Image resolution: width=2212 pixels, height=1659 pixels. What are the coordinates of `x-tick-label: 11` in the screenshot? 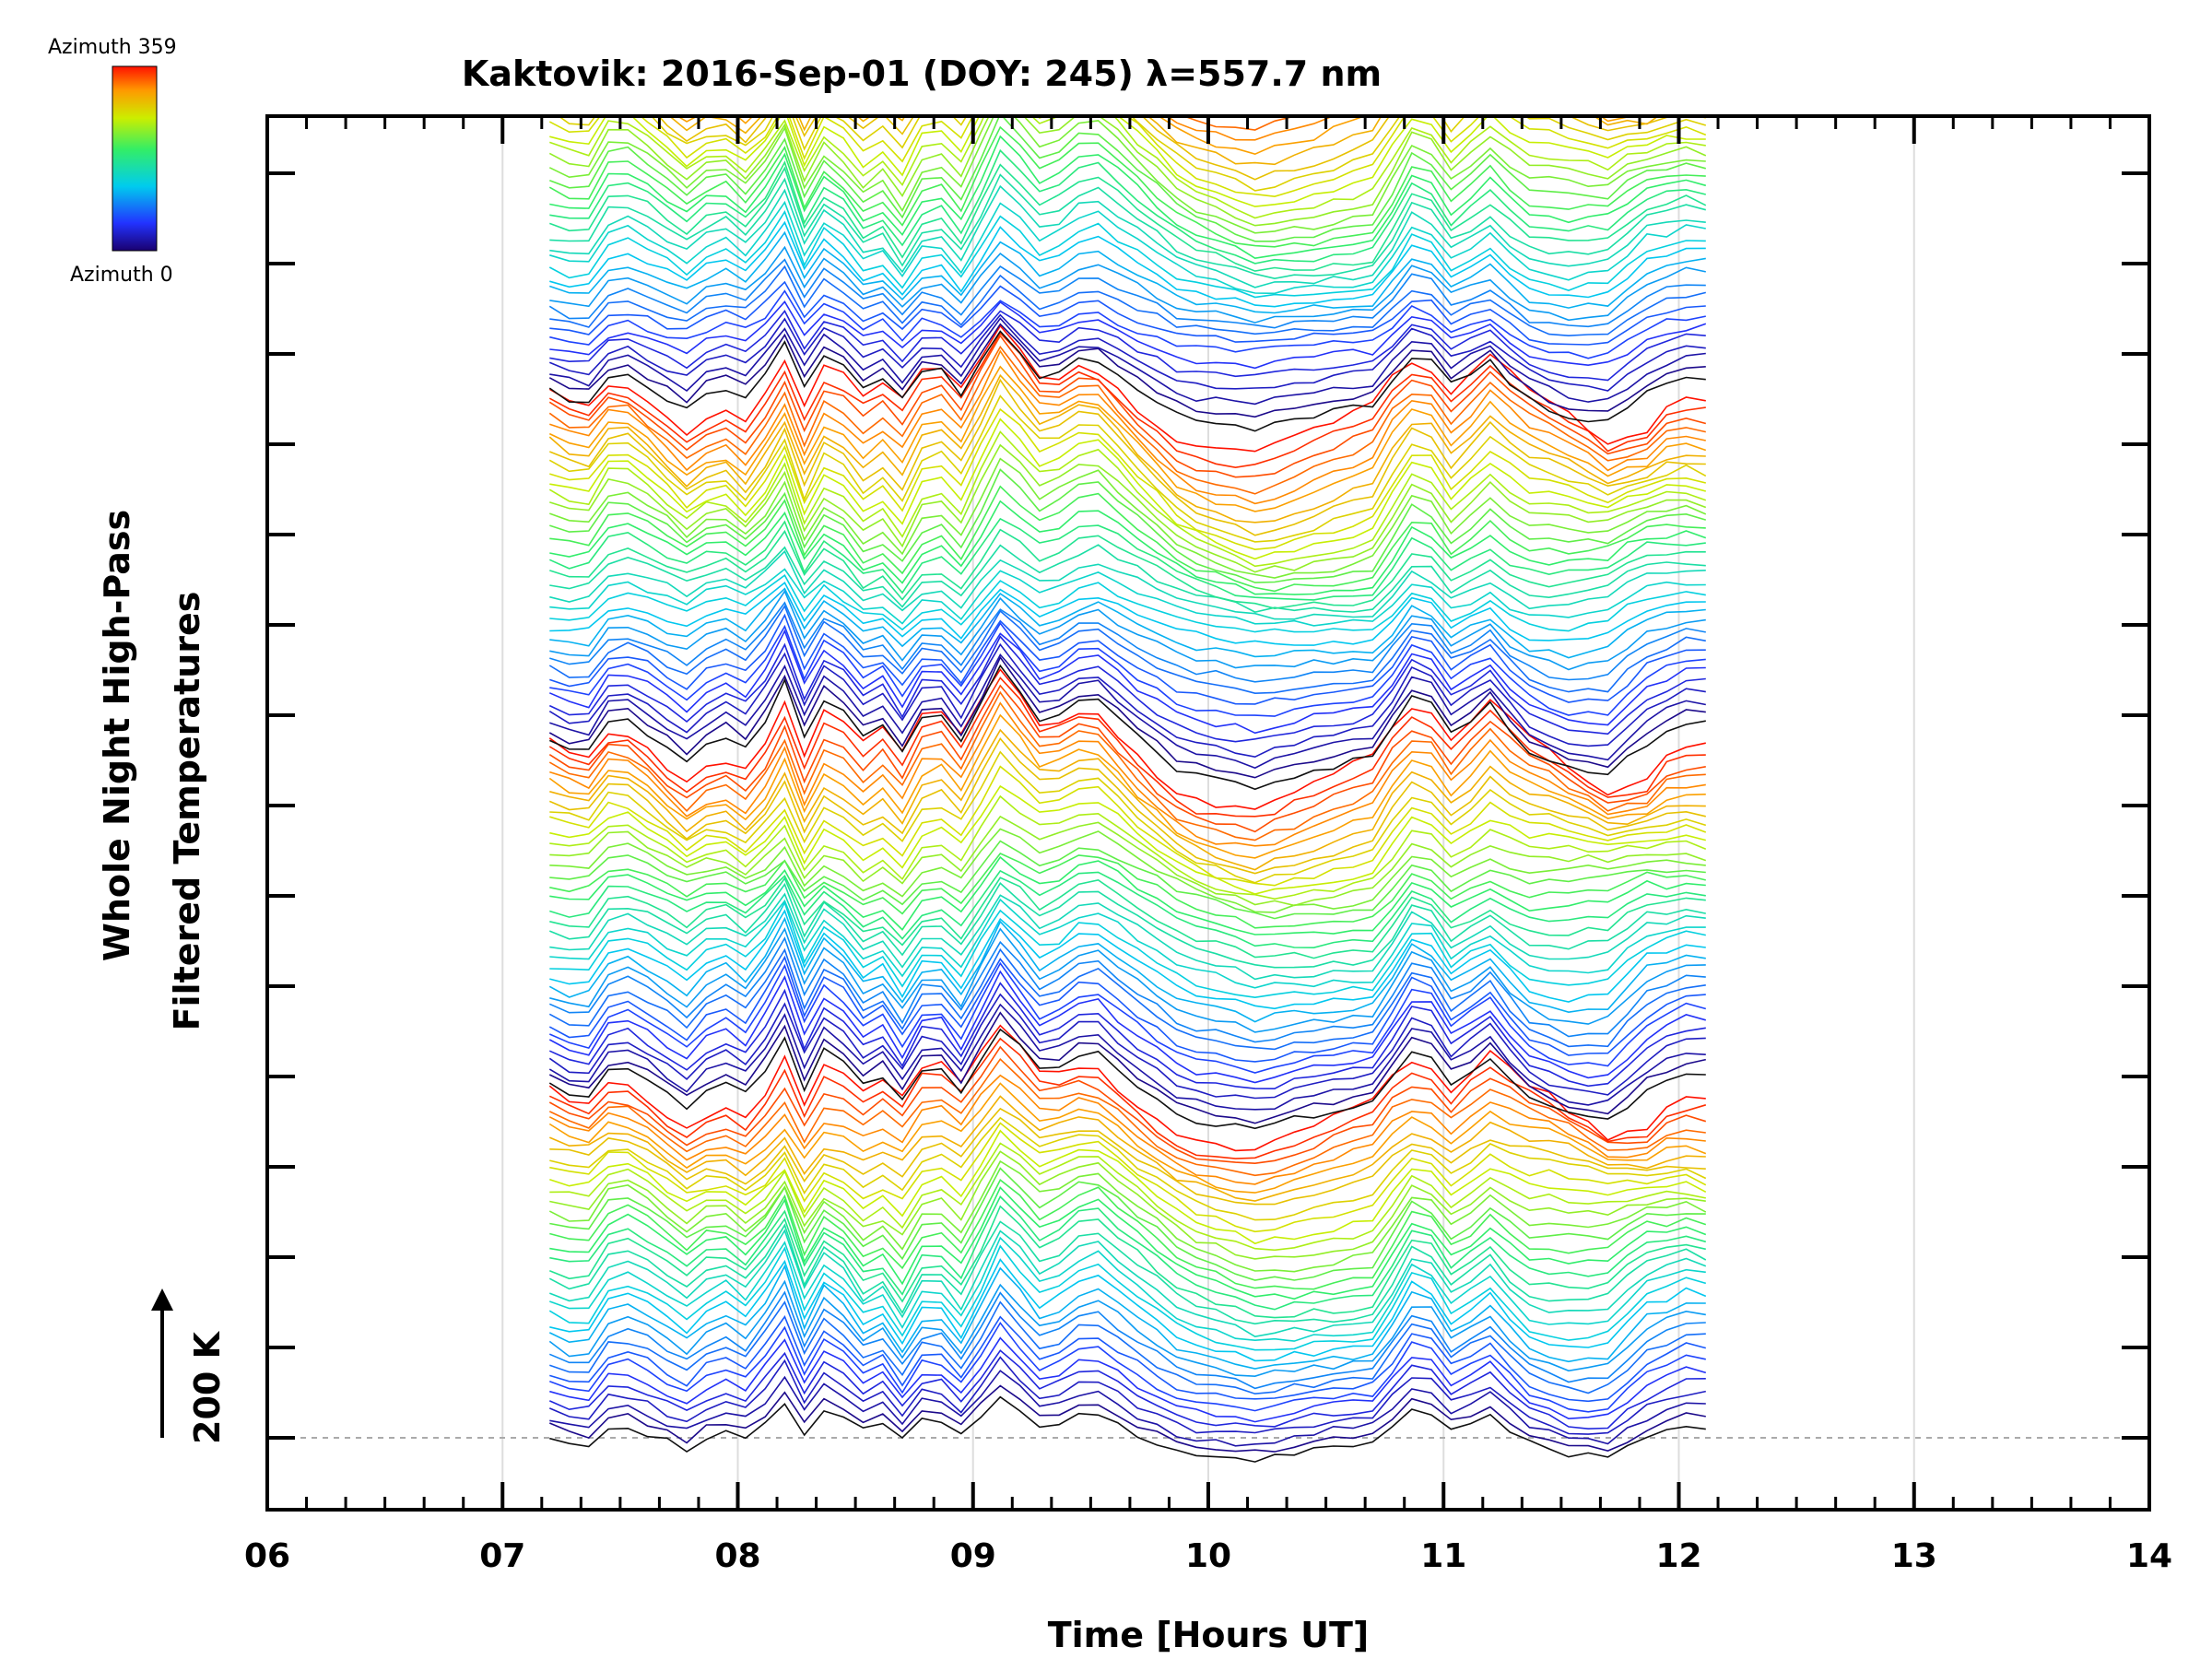 It's located at (1443, 1556).